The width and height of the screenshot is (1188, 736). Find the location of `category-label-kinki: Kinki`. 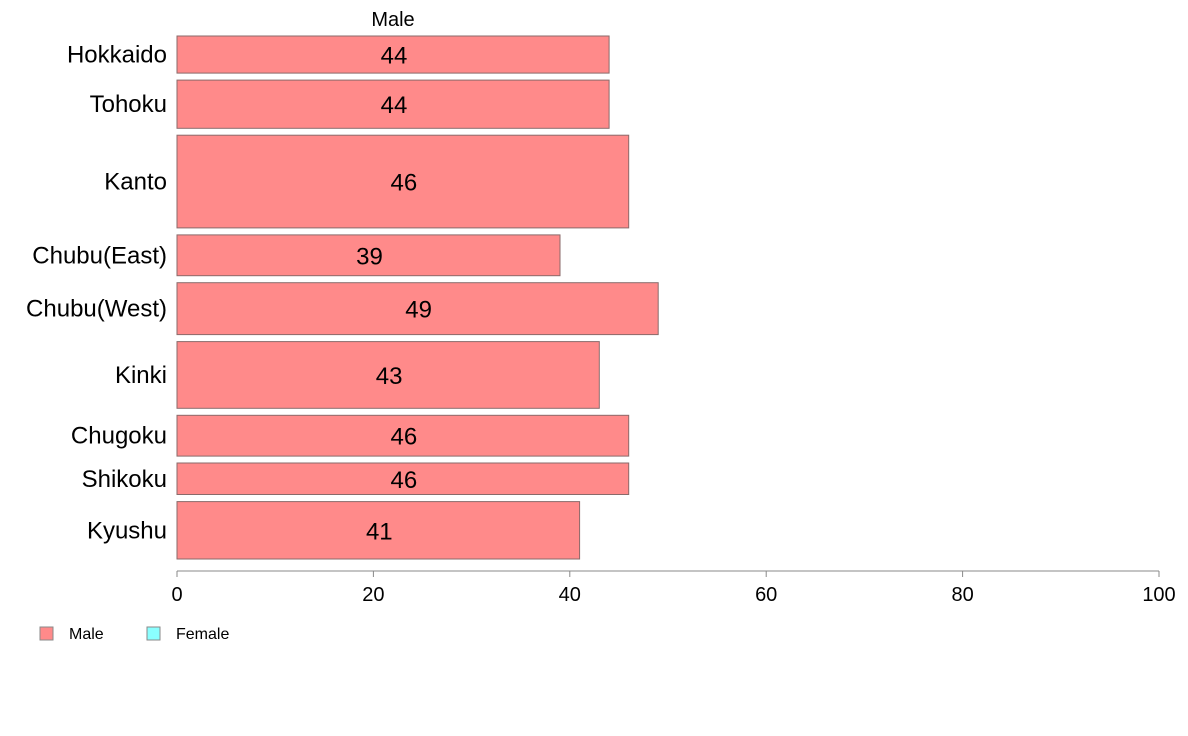

category-label-kinki: Kinki is located at coordinates (141, 375).